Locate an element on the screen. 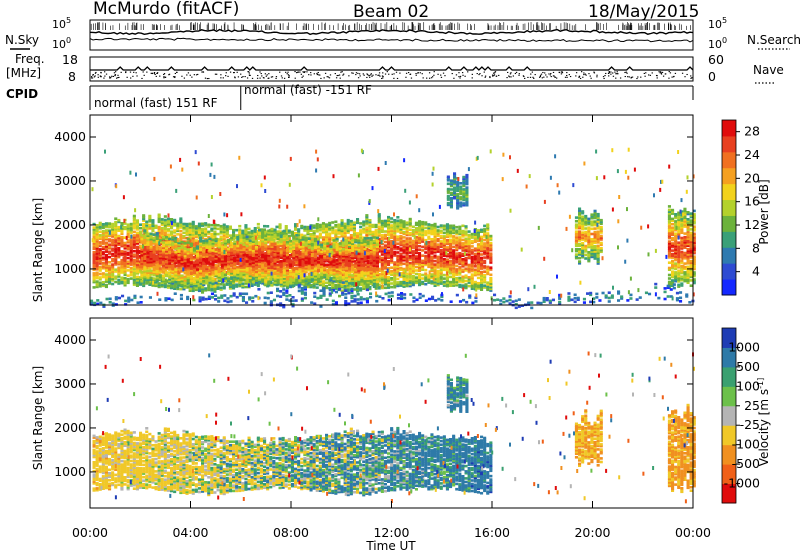 This screenshot has height=558, width=800. freq-label: Freq. is located at coordinates (30, 59).